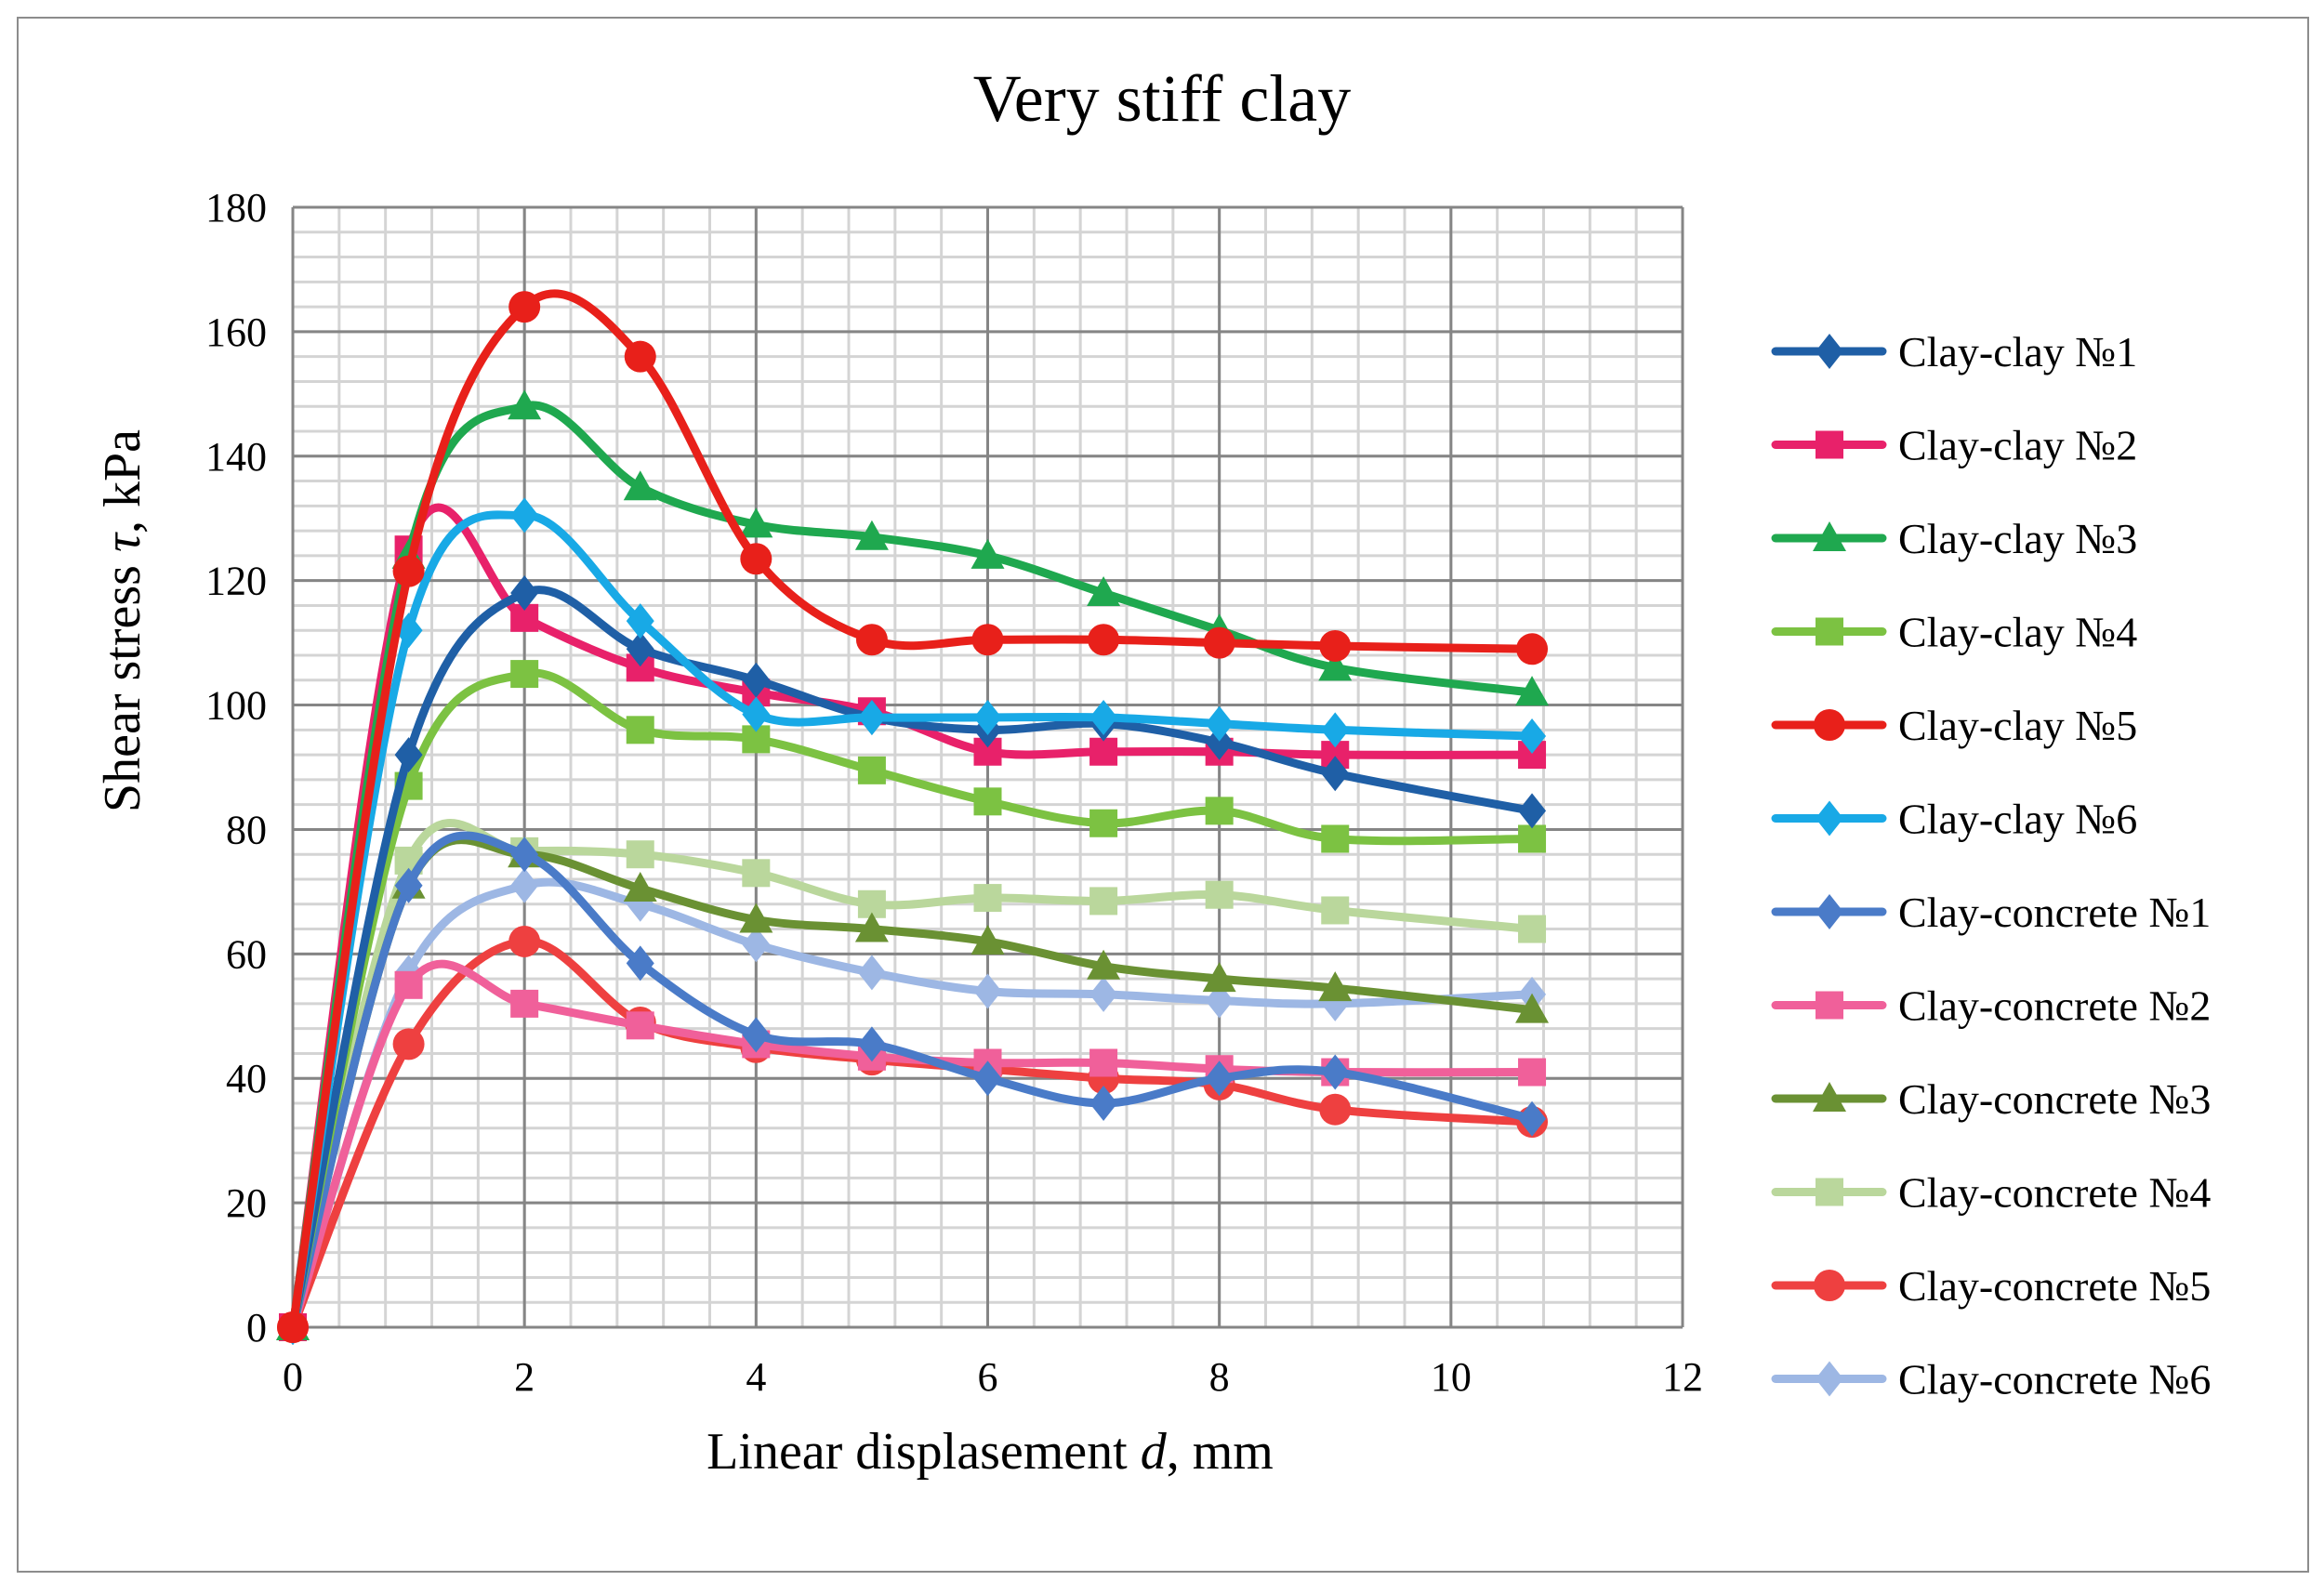 The width and height of the screenshot is (2324, 1594). Describe the element at coordinates (236, 457) in the screenshot. I see `y-tick-label: 140` at that location.